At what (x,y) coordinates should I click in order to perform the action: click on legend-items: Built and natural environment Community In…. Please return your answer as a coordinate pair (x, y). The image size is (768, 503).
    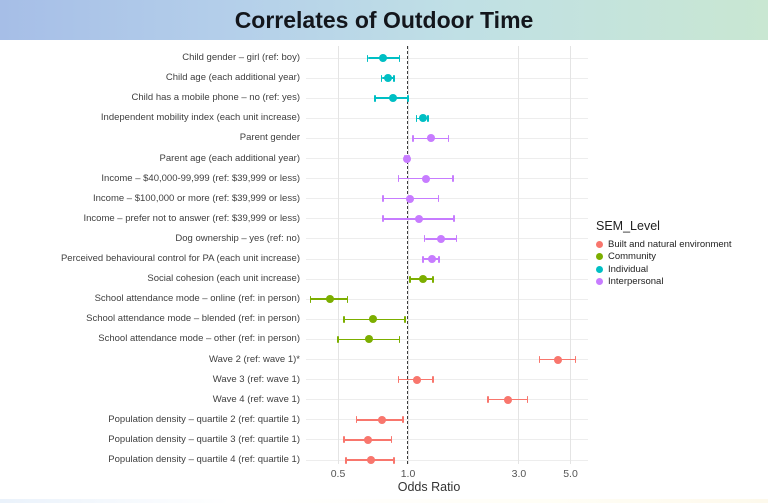
    Looking at the image, I should click on (682, 263).